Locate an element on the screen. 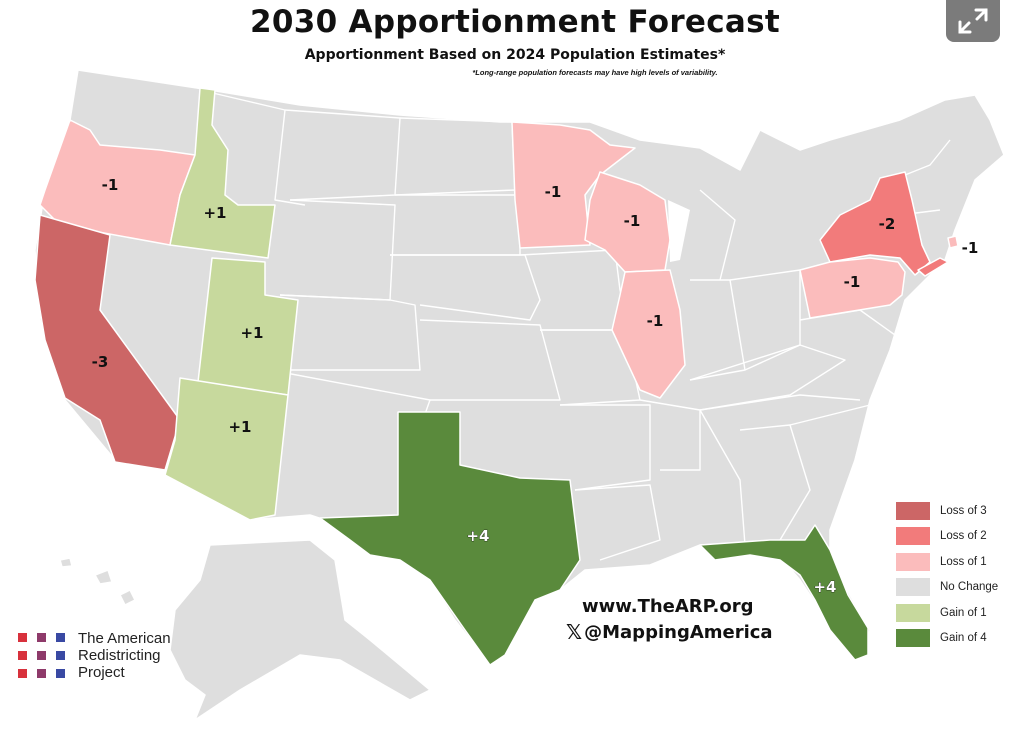  social-handle: 𝕏 @MappingAmerica is located at coordinates (669, 632).